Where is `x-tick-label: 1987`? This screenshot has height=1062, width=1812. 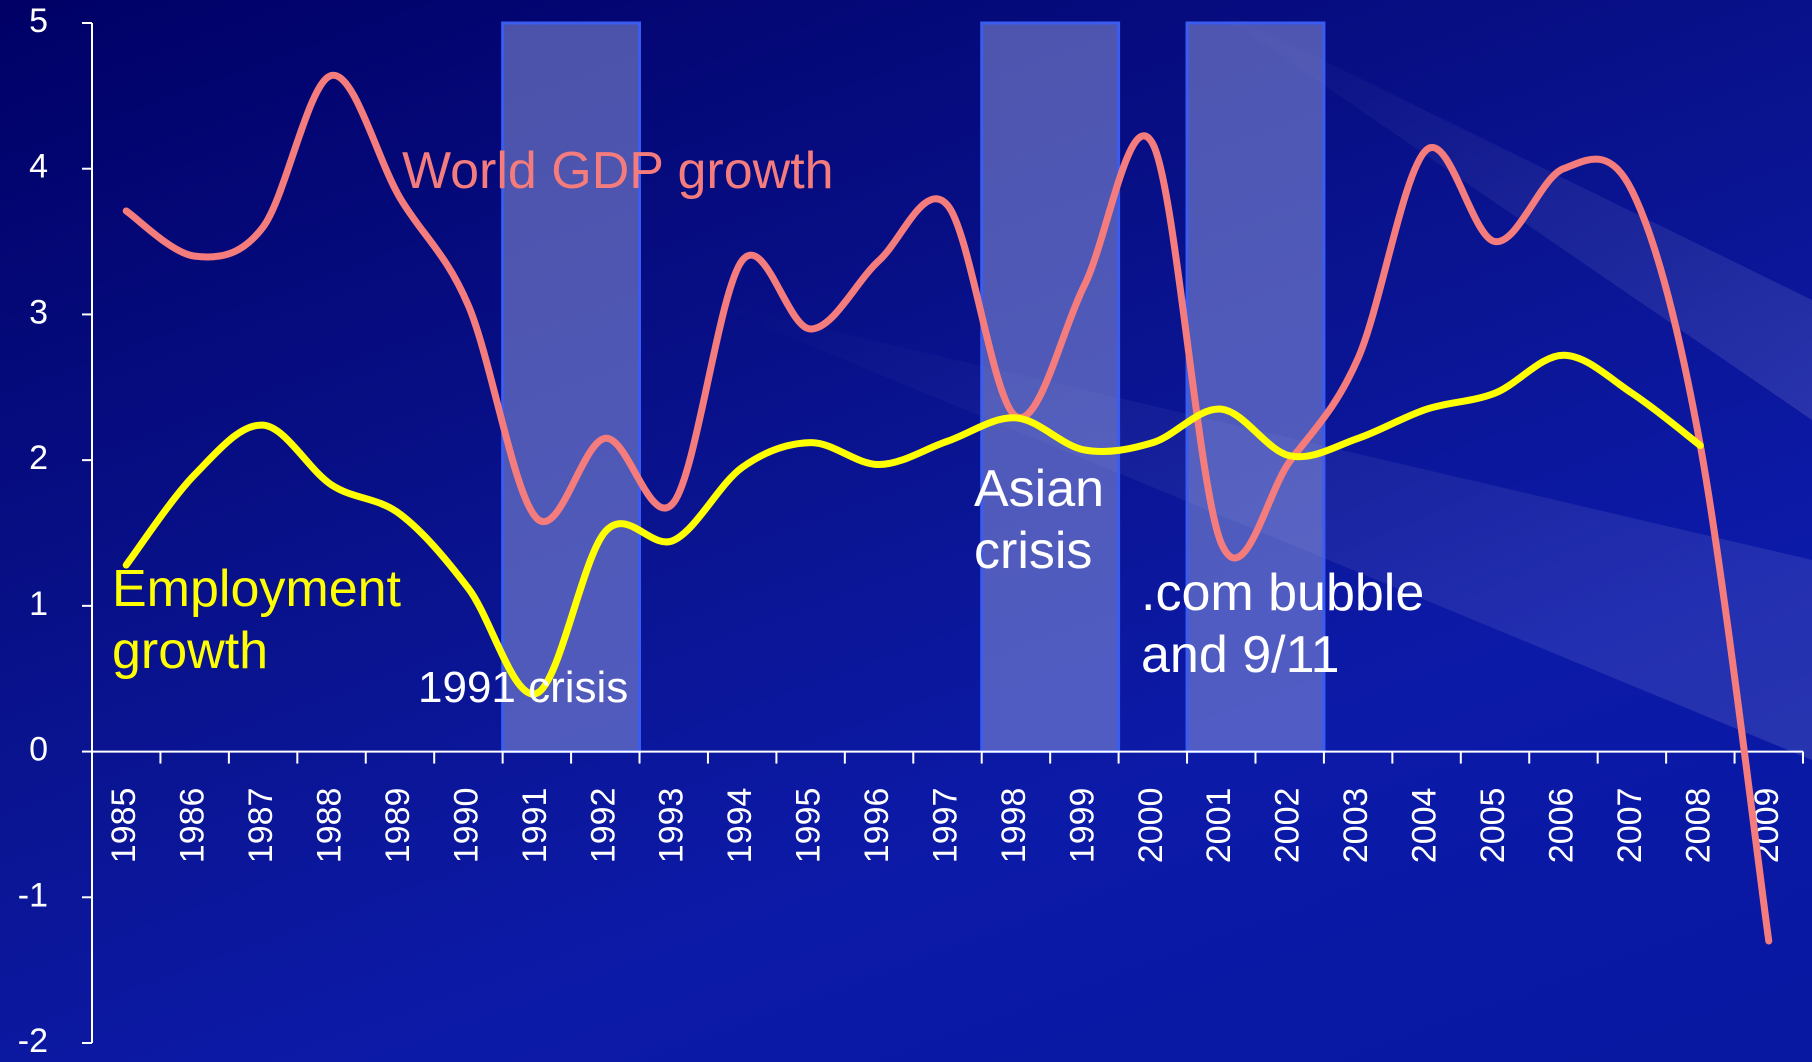 x-tick-label: 1987 is located at coordinates (261, 826).